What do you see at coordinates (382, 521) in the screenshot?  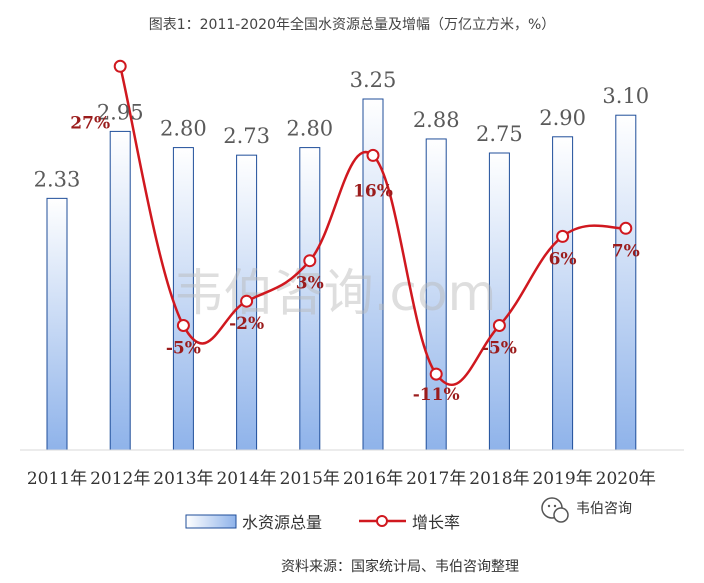 I see `legend-line-marker` at bounding box center [382, 521].